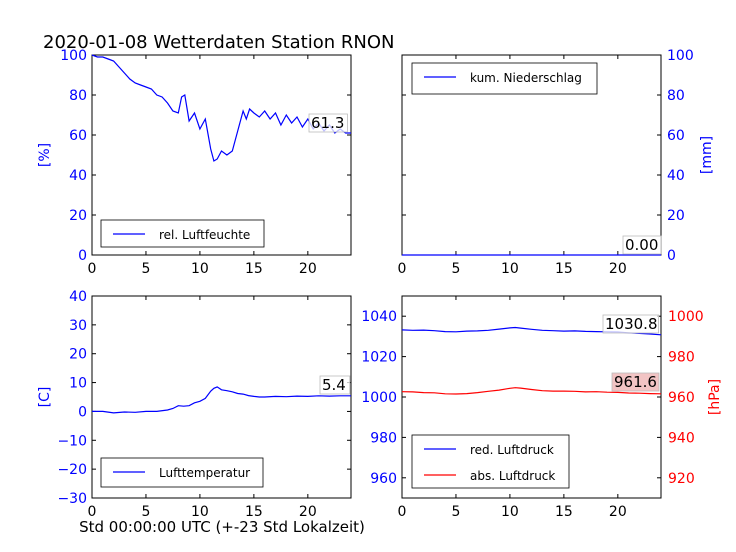 The height and width of the screenshot is (552, 736). I want to click on y-right-tick-label: 940, so click(681, 438).